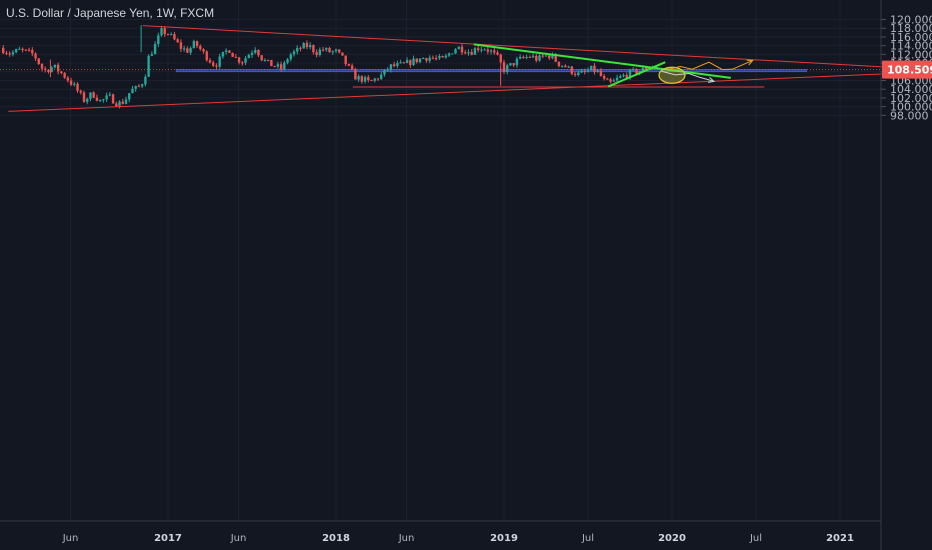 Image resolution: width=932 pixels, height=550 pixels. Describe the element at coordinates (706, 71) in the screenshot. I see `projections` at that location.